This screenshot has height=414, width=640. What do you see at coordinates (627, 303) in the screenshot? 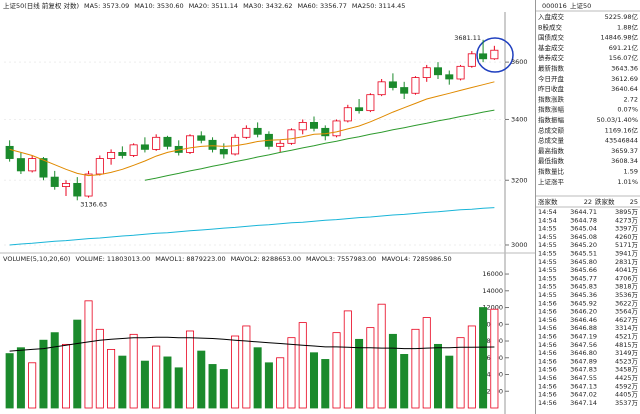
I see `trade-volume: 3622万` at bounding box center [627, 303].